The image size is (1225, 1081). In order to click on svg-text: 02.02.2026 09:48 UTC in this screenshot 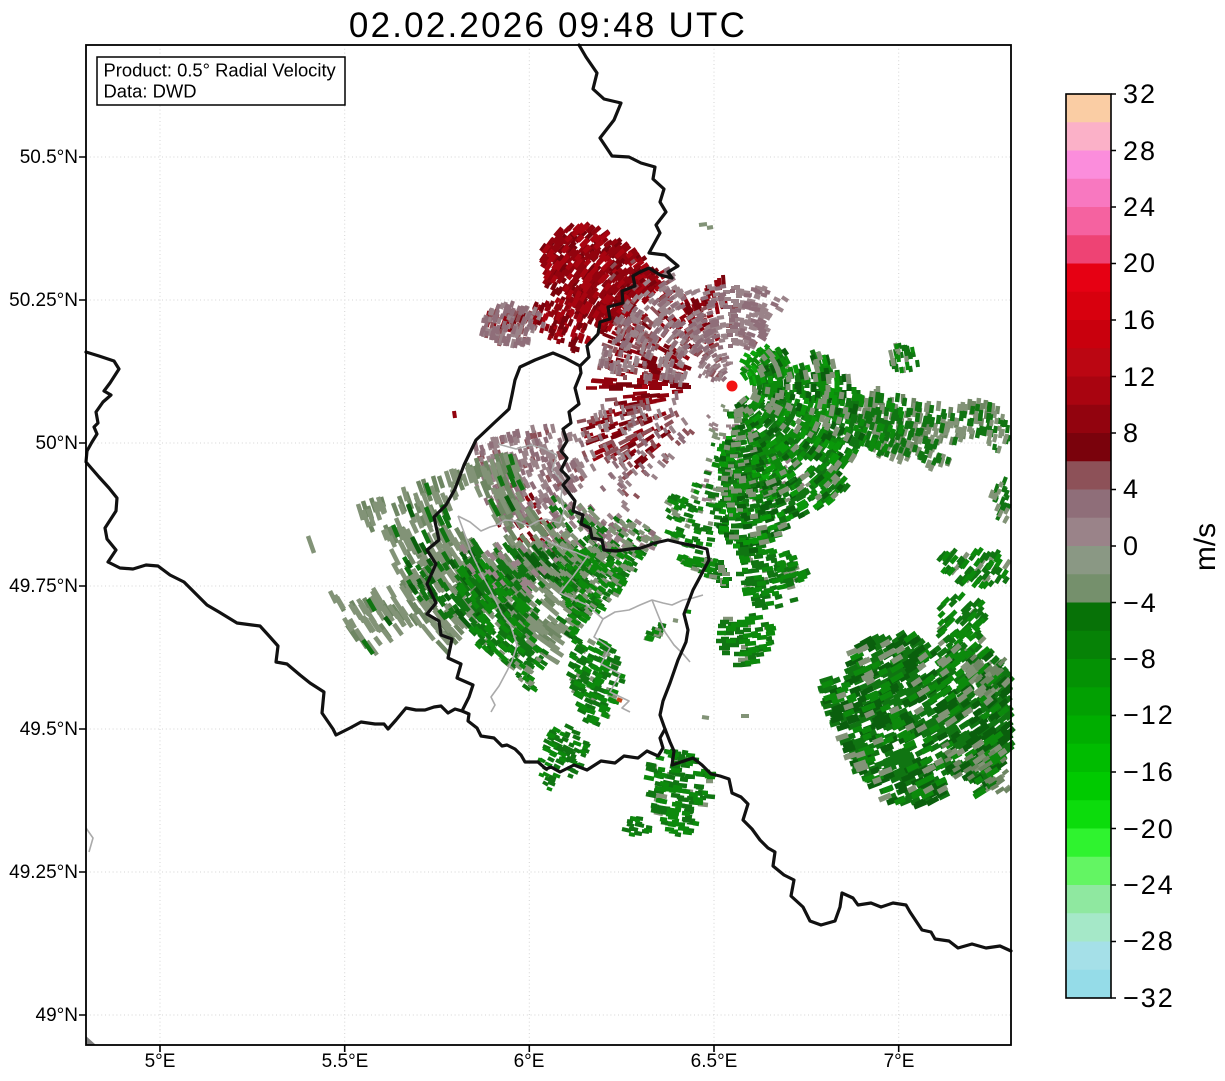, I will do `click(548, 25)`.